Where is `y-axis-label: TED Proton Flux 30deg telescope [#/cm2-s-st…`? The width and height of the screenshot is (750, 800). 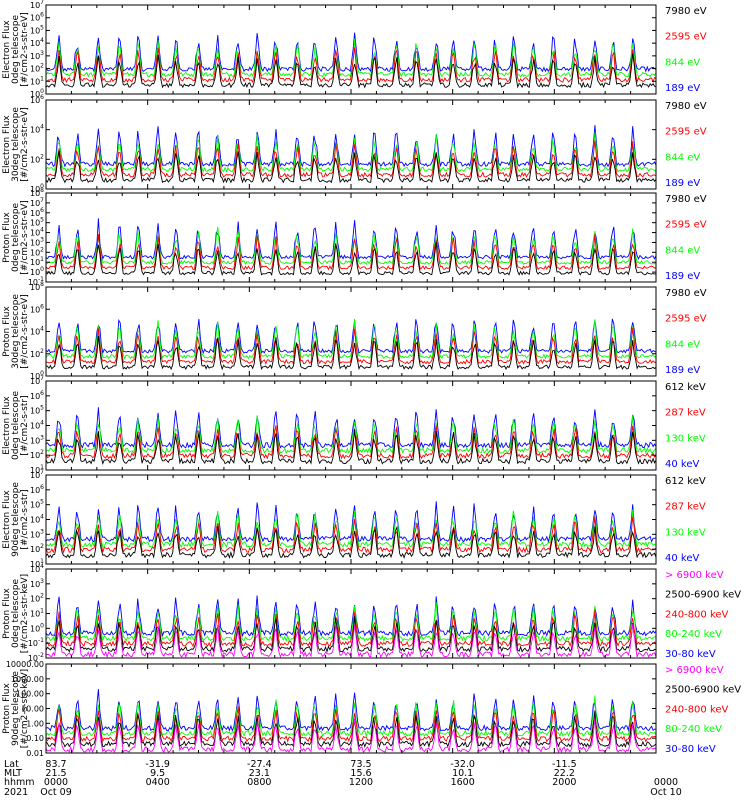
y-axis-label: TED Proton Flux 30deg telescope [#/cm2-s-st… is located at coordinates (15, 331).